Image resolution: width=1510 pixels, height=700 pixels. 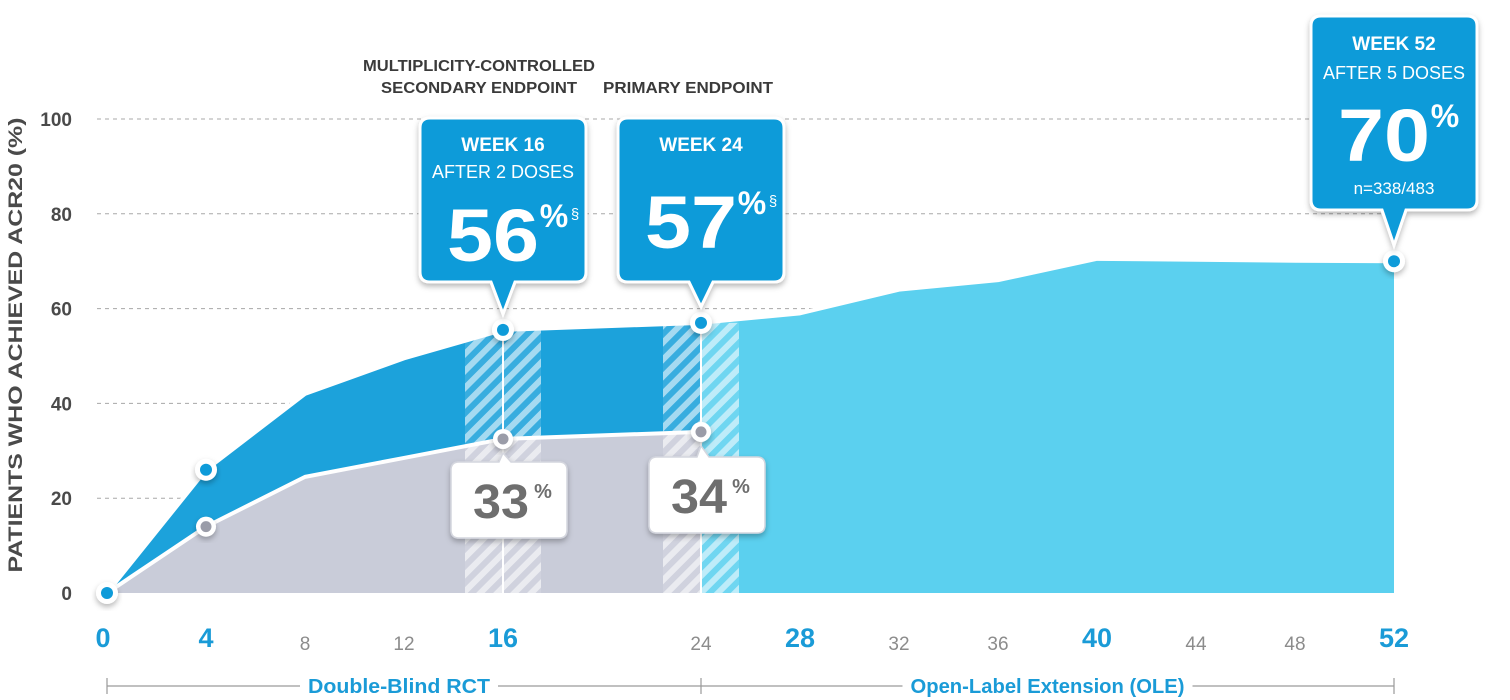 What do you see at coordinates (1196, 644) in the screenshot?
I see `x-tick-44: 44` at bounding box center [1196, 644].